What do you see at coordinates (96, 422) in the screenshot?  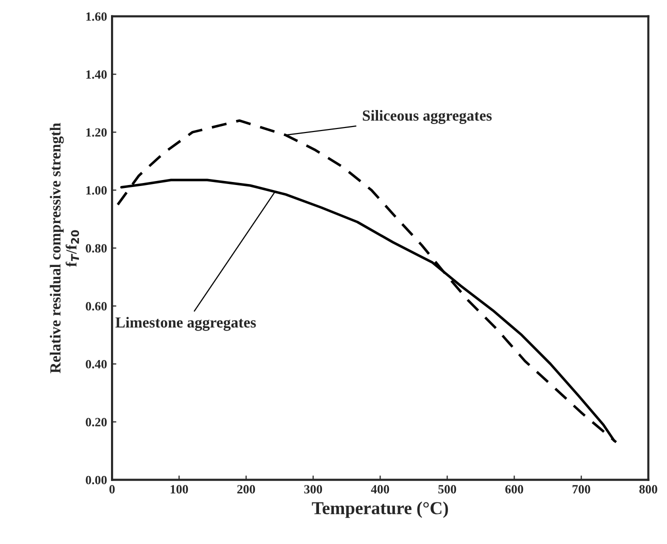 I see `y-tick-label: 0.20` at bounding box center [96, 422].